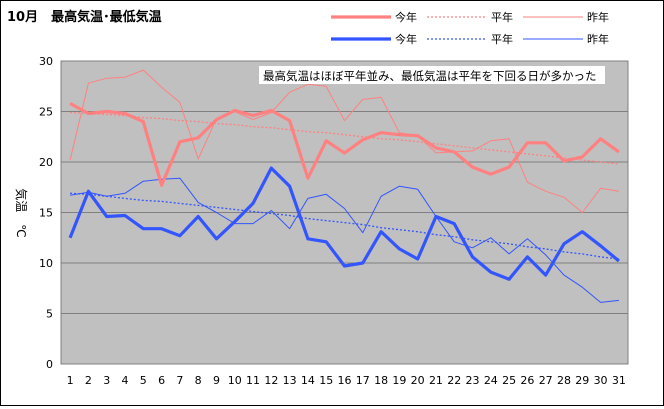  What do you see at coordinates (582, 380) in the screenshot?
I see `x-tick-label: 29` at bounding box center [582, 380].